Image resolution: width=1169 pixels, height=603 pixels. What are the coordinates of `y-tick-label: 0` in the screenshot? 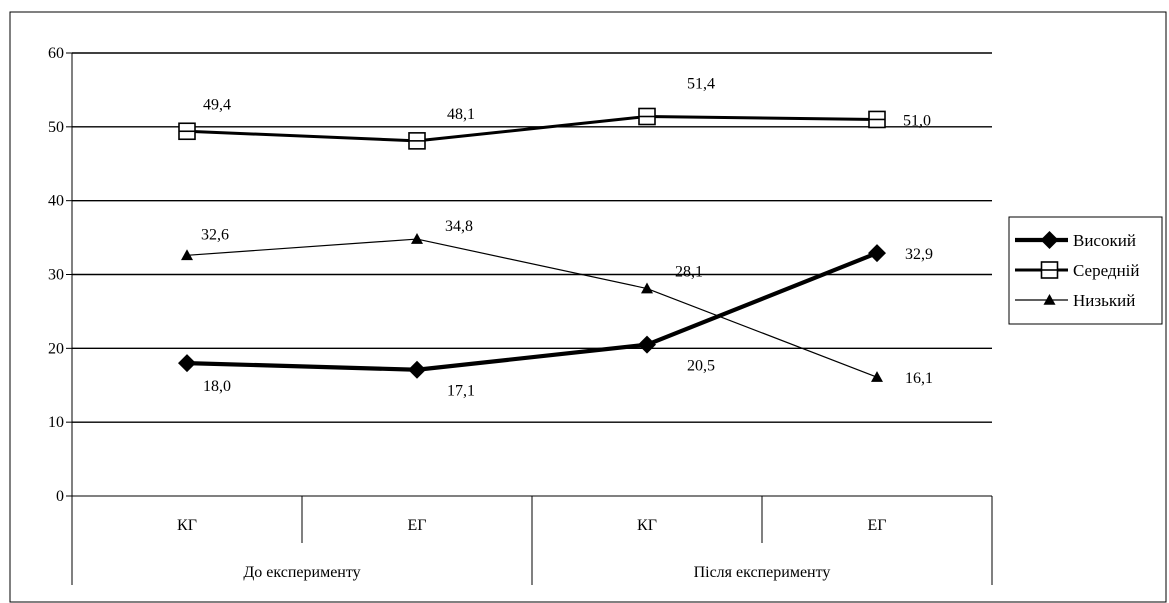 It's located at (60, 496).